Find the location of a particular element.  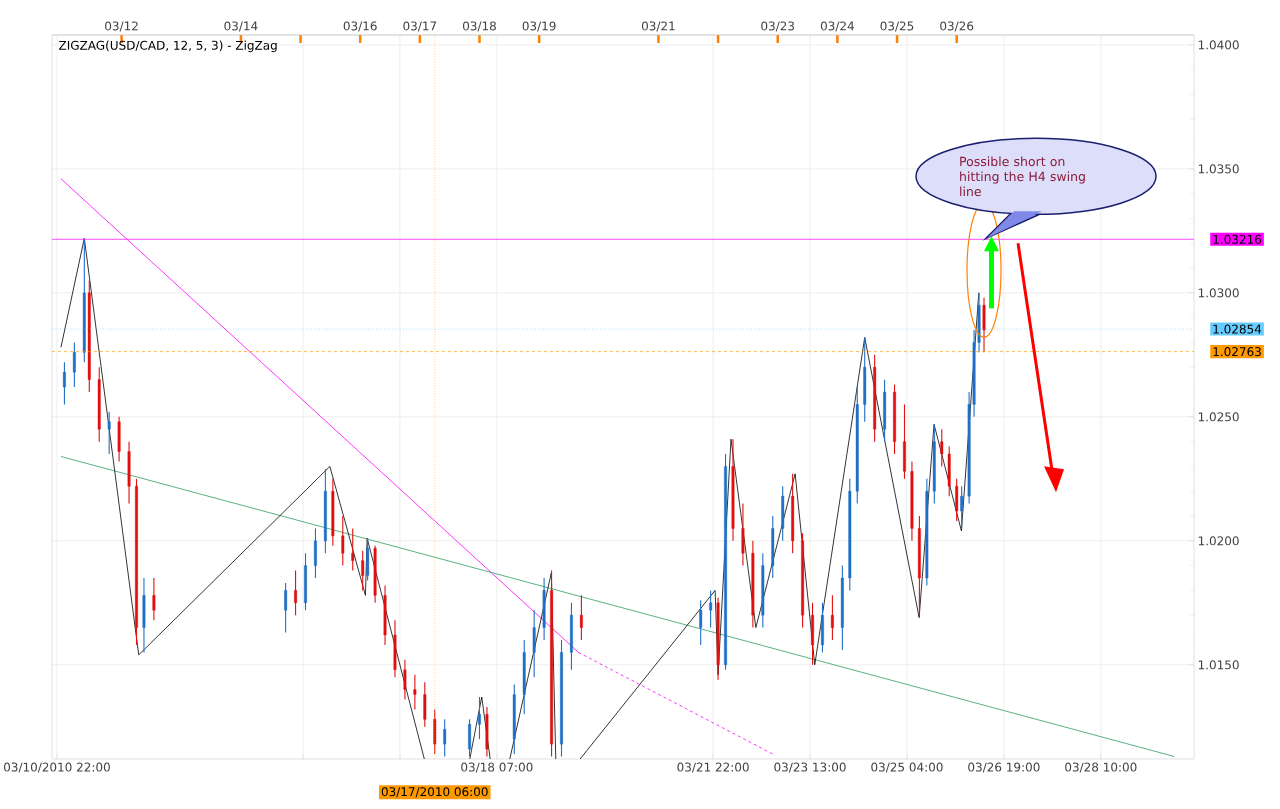

y-tick-label: 1.0400 is located at coordinates (1218, 45).